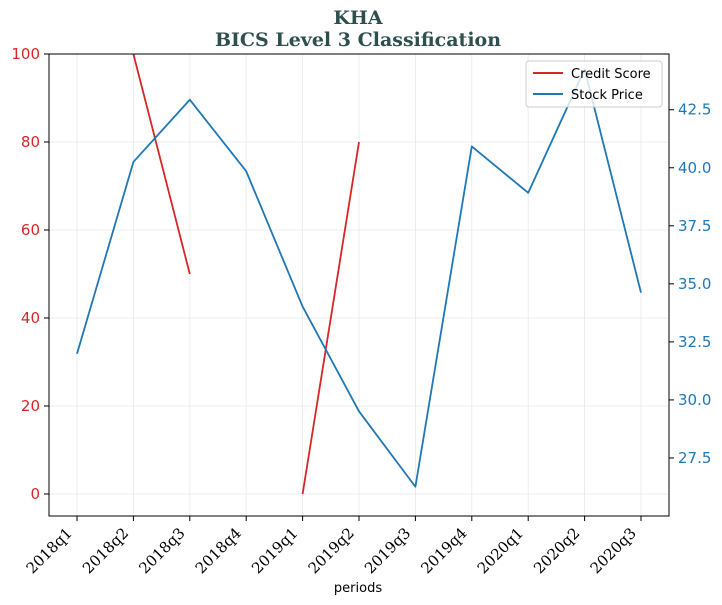  I want to click on left-tick-label: 80, so click(30, 142).